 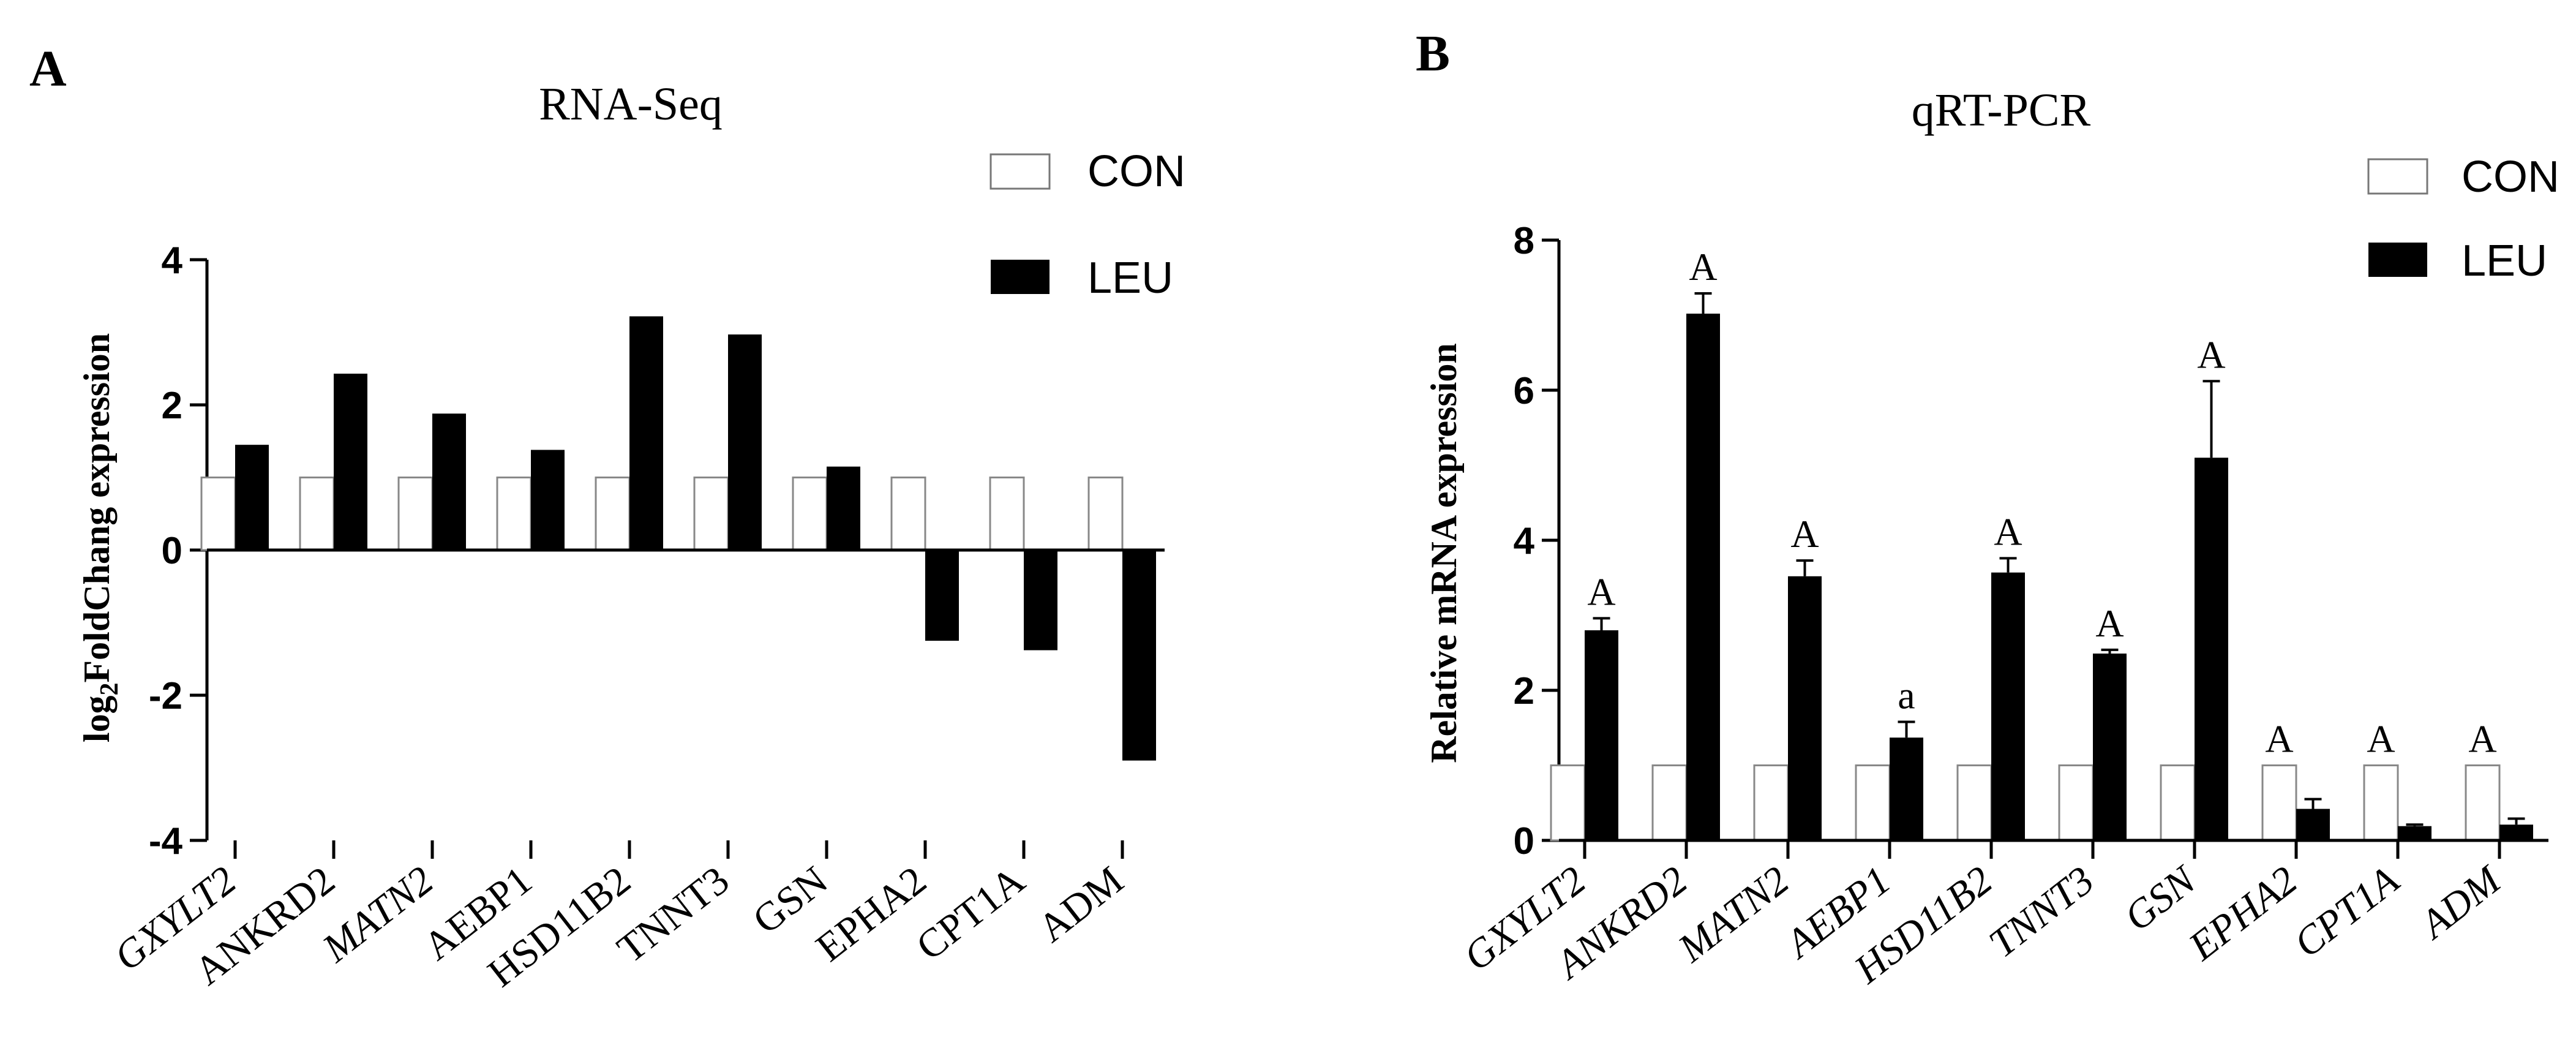 What do you see at coordinates (673, 914) in the screenshot?
I see `panel-a-x-tick-label: TNNT3` at bounding box center [673, 914].